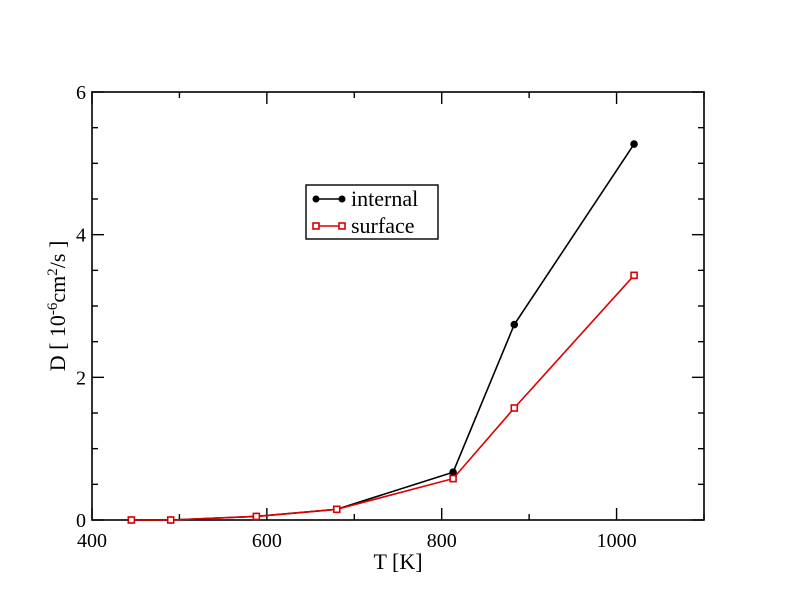 The image size is (792, 612). Describe the element at coordinates (81, 236) in the screenshot. I see `y-tick-label: 4` at that location.